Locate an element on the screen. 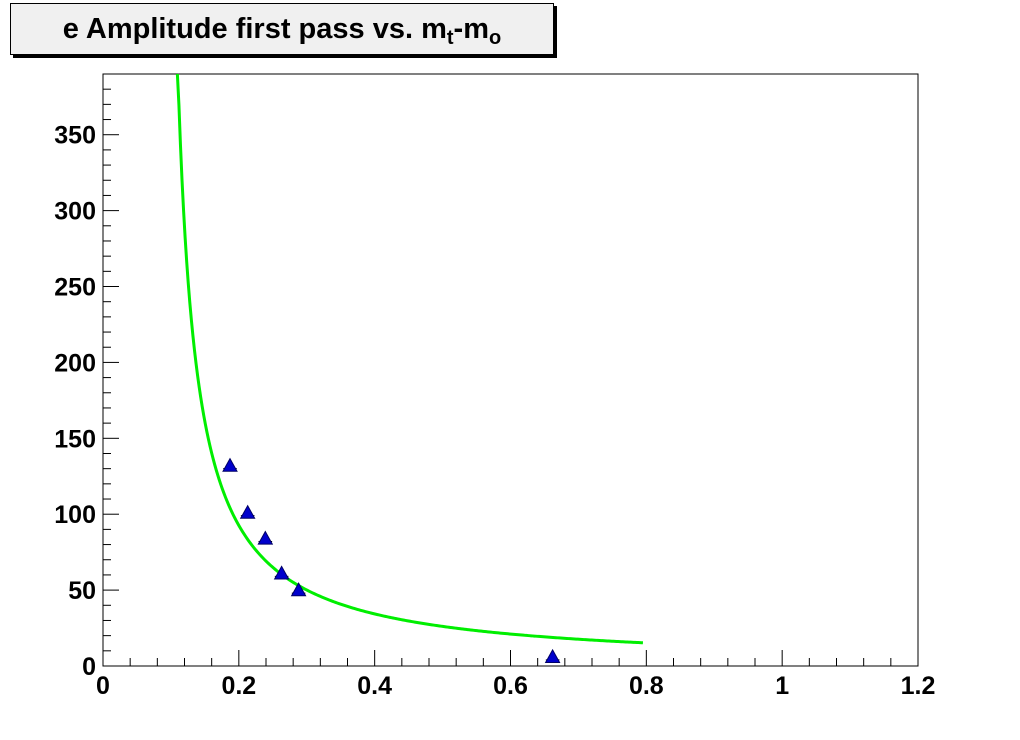 This screenshot has height=740, width=1020. title-text-mid: -m is located at coordinates (471, 28).